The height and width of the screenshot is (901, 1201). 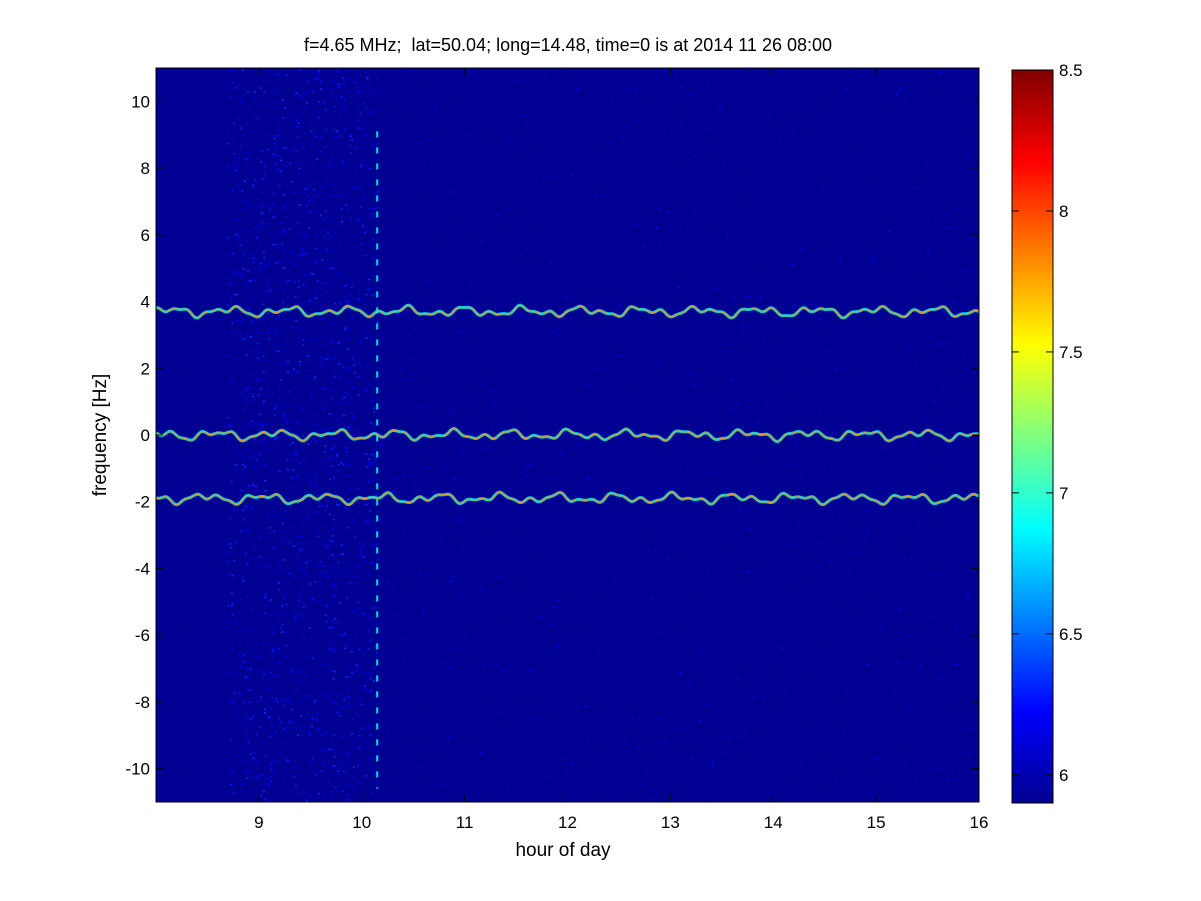 I want to click on colorbar-tick-label: 8.5, so click(x=1071, y=70).